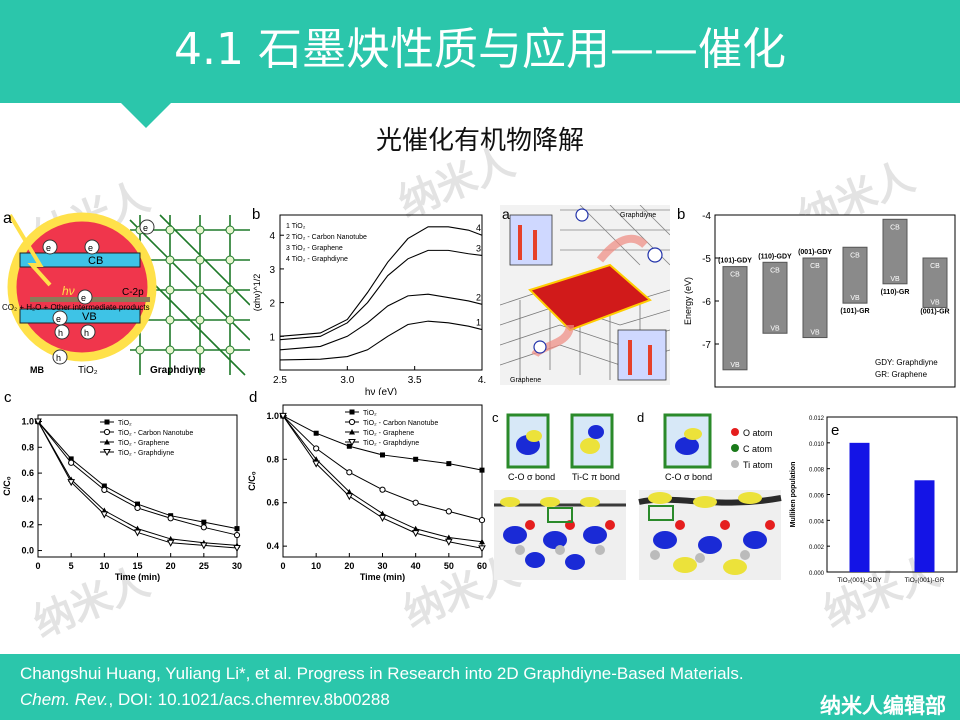  What do you see at coordinates (480, 49) in the screenshot?
I see `slide-title: 4.1 石墨炔性质与应用——催化` at bounding box center [480, 49].